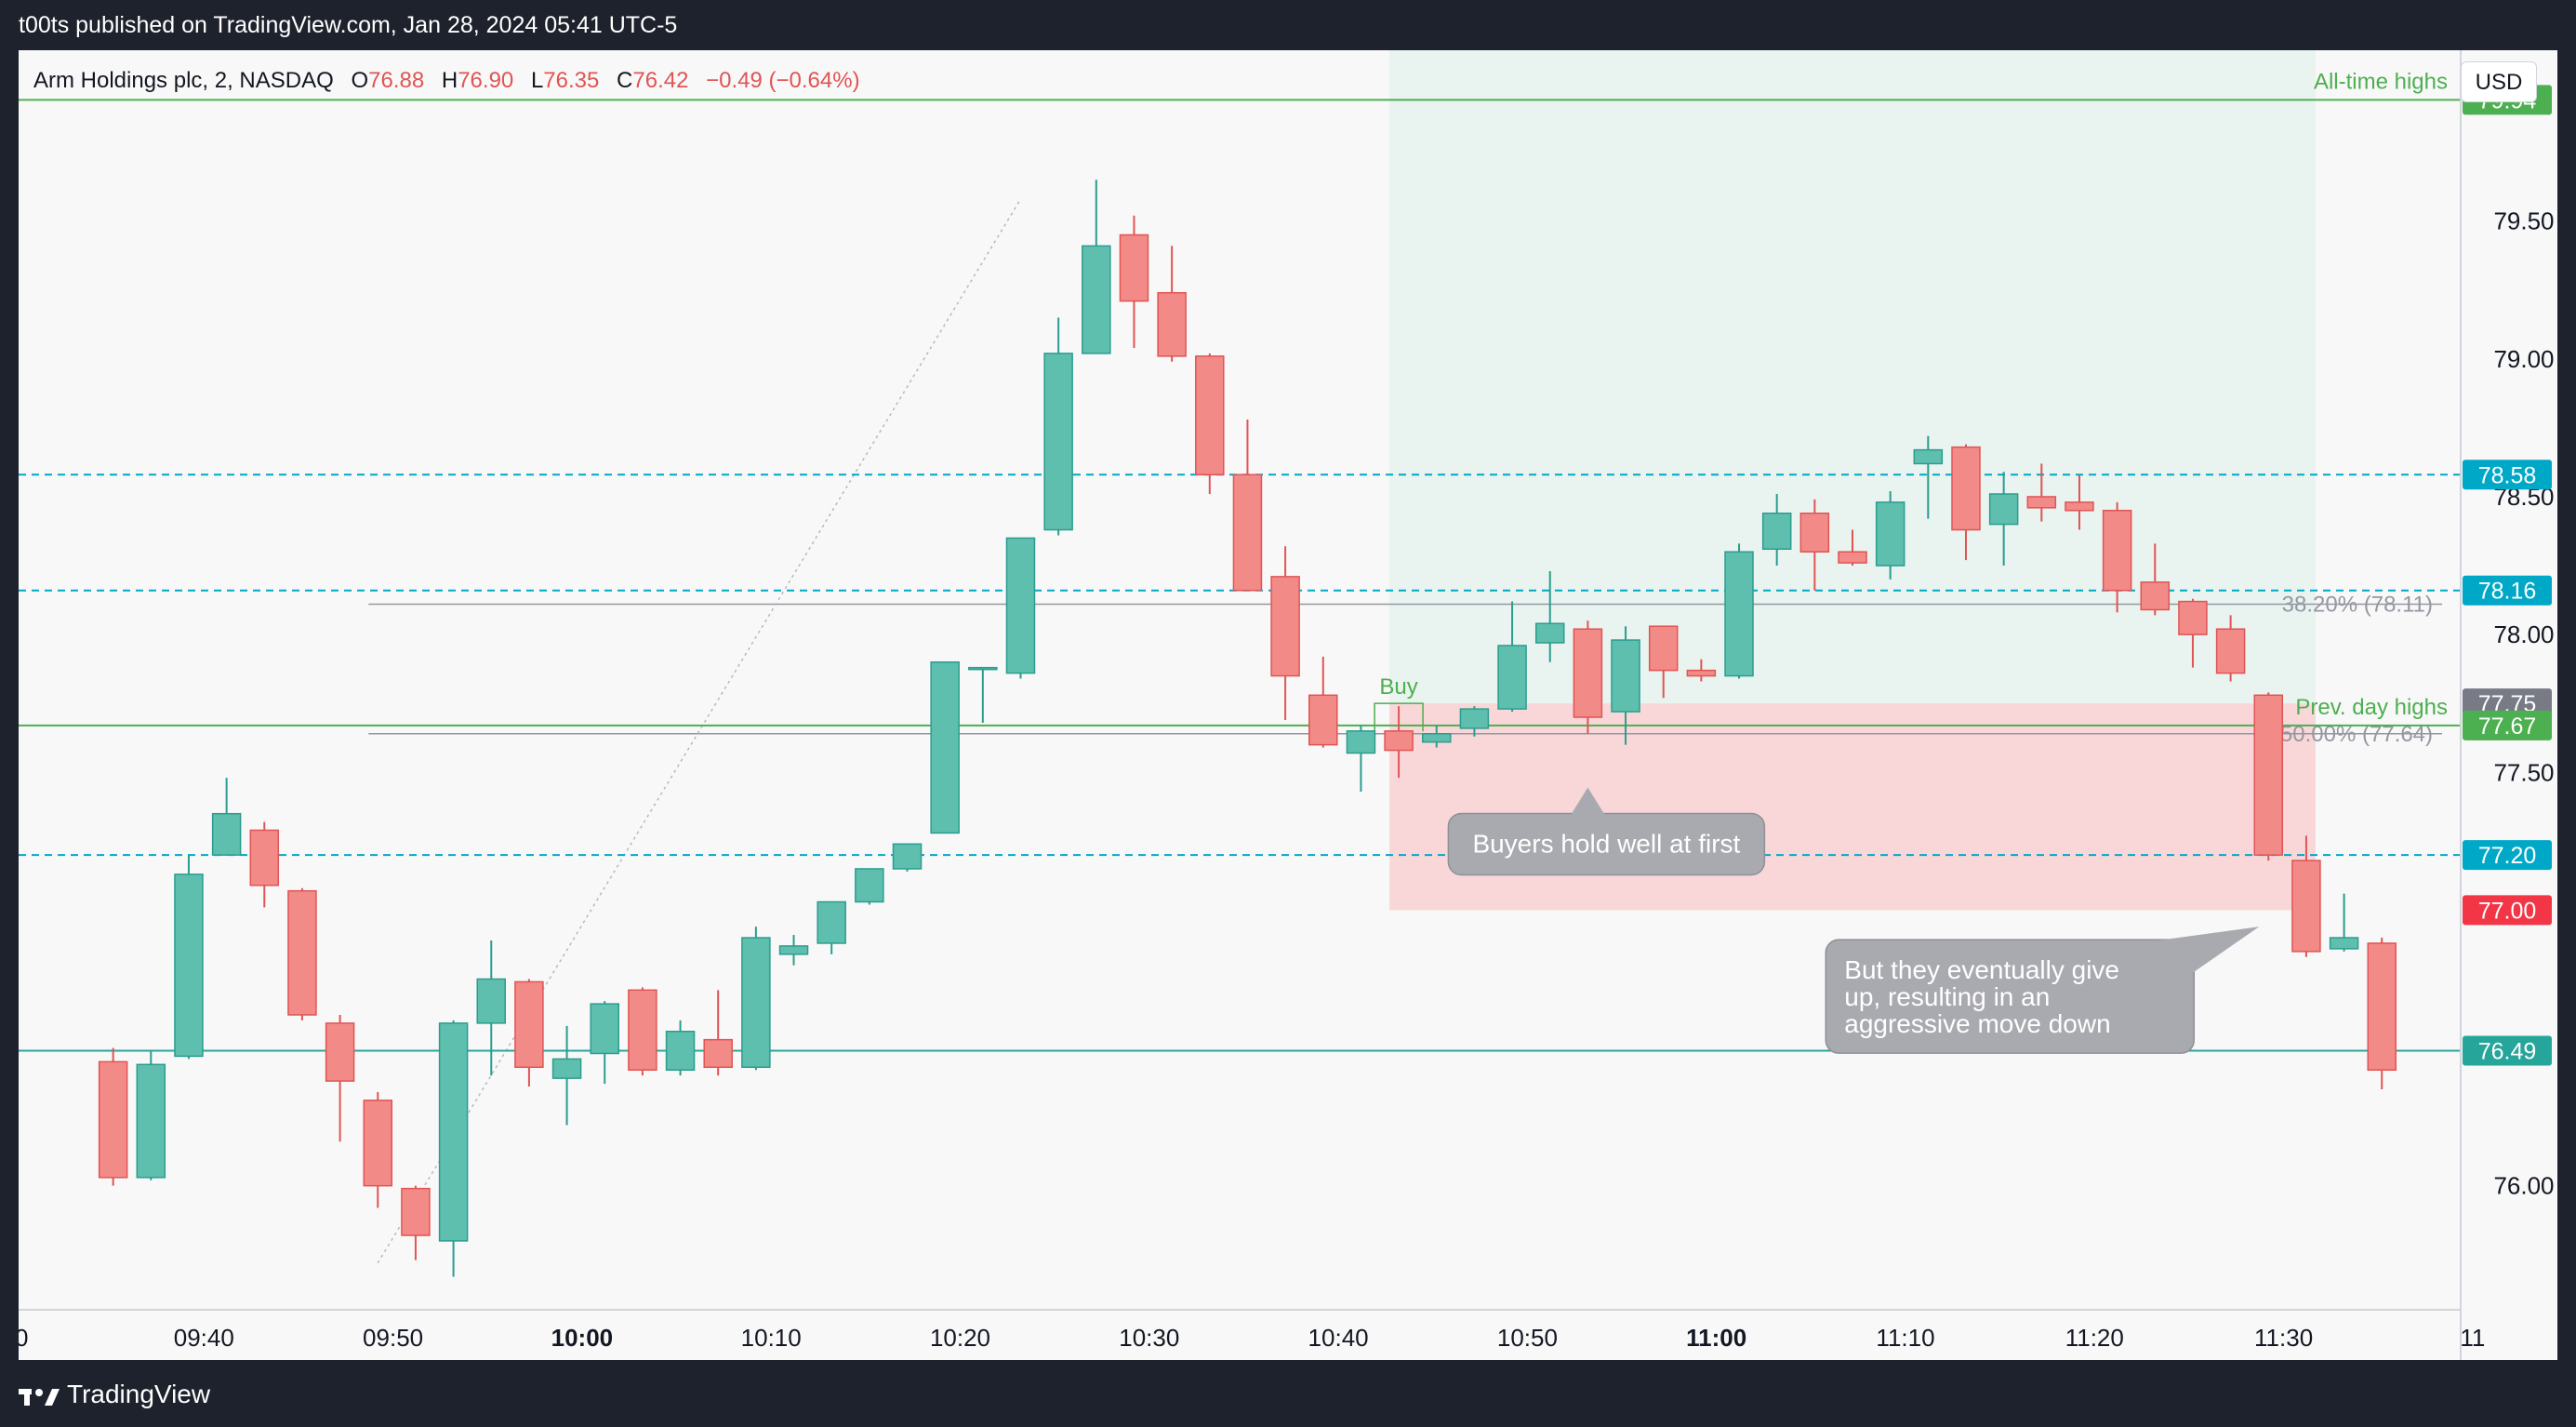  What do you see at coordinates (660, 80) in the screenshot?
I see `legend-close-value: 76.42` at bounding box center [660, 80].